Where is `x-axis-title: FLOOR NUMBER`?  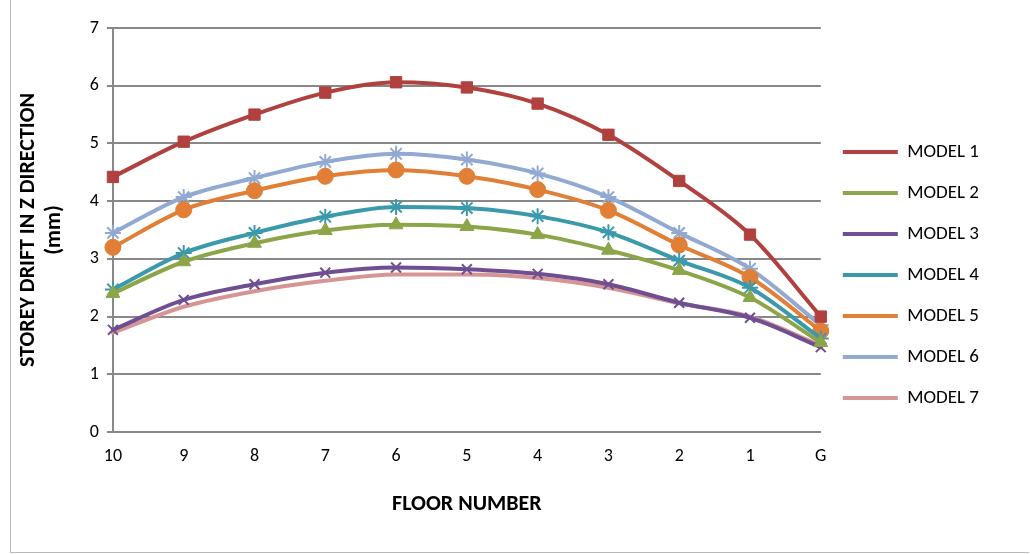
x-axis-title: FLOOR NUMBER is located at coordinates (467, 503).